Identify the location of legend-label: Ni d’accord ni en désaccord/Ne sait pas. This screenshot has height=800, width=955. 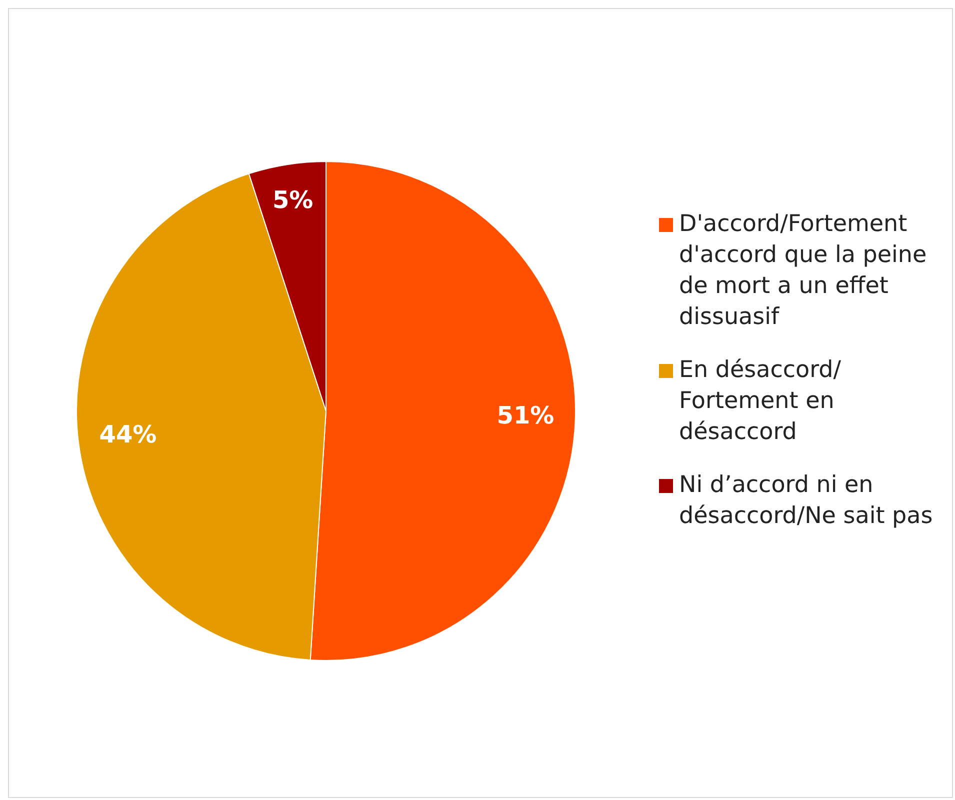
(806, 501).